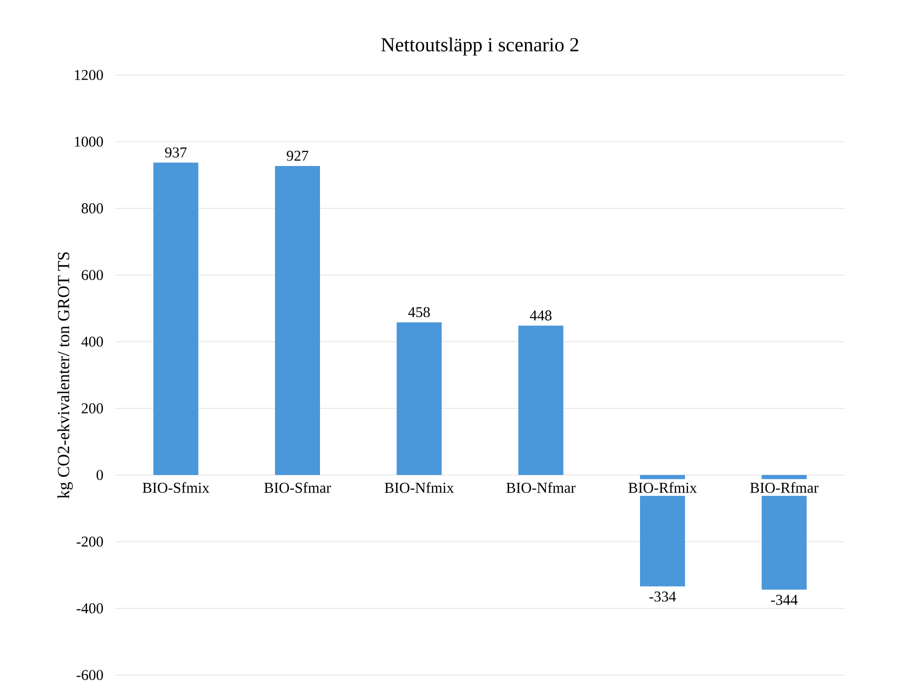 Image resolution: width=905 pixels, height=685 pixels. Describe the element at coordinates (88, 75) in the screenshot. I see `y-tick-label: 1200` at that location.